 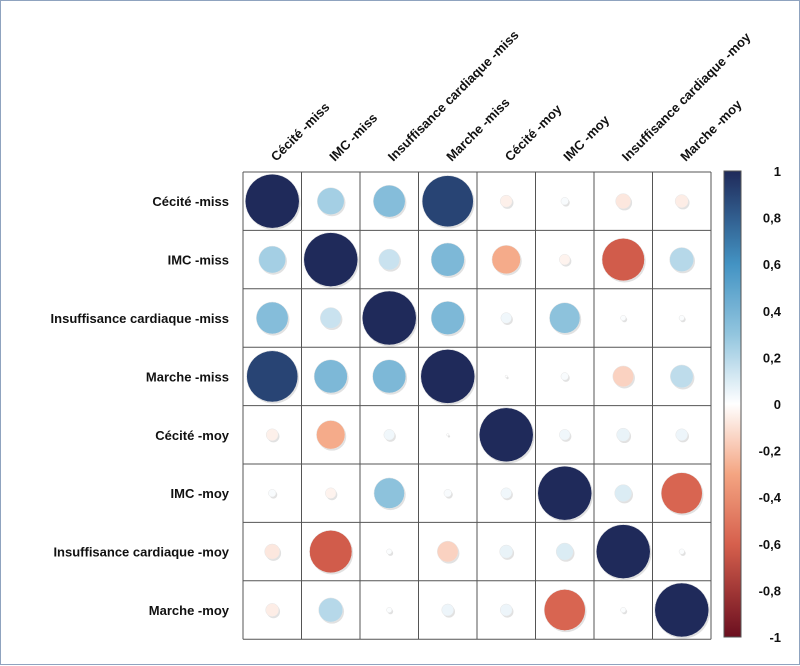 I want to click on row-label: Cécité -miss, so click(x=190, y=201).